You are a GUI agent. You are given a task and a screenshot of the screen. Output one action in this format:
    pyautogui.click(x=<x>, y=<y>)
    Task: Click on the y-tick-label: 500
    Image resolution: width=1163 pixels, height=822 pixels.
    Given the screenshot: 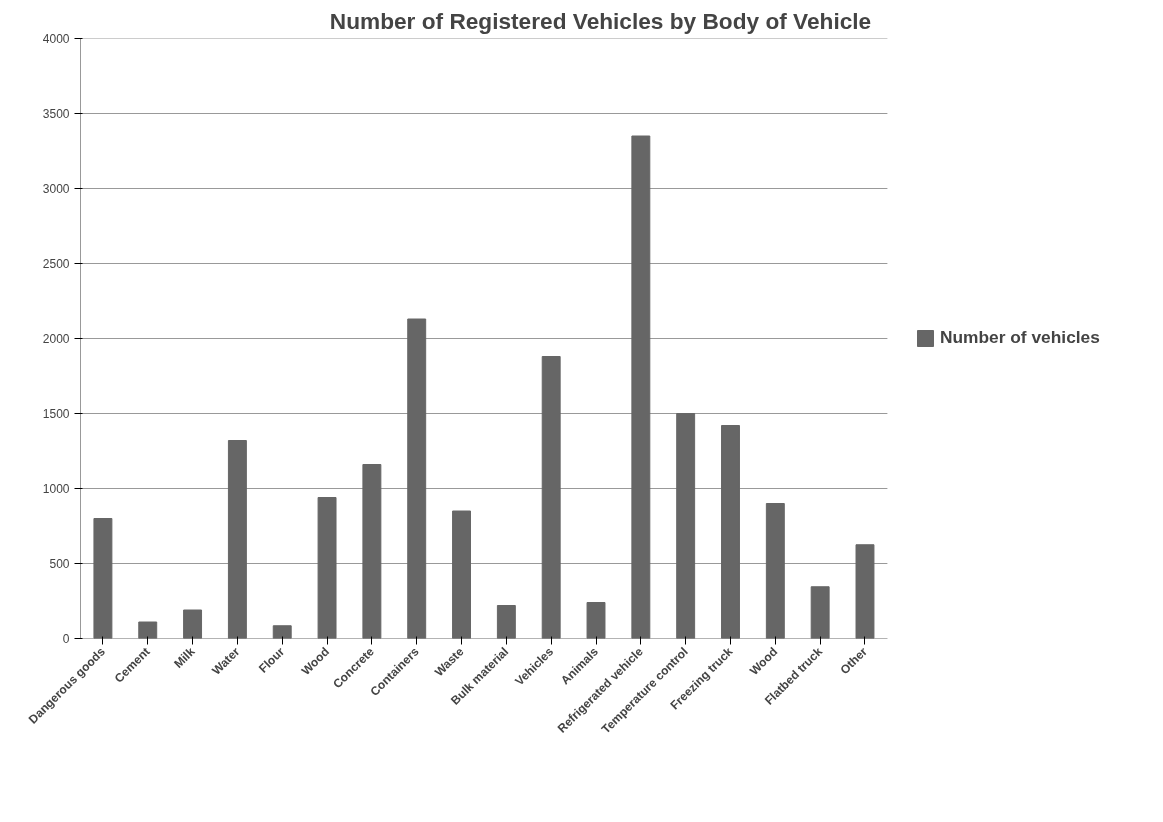 What is the action you would take?
    pyautogui.click(x=59, y=564)
    